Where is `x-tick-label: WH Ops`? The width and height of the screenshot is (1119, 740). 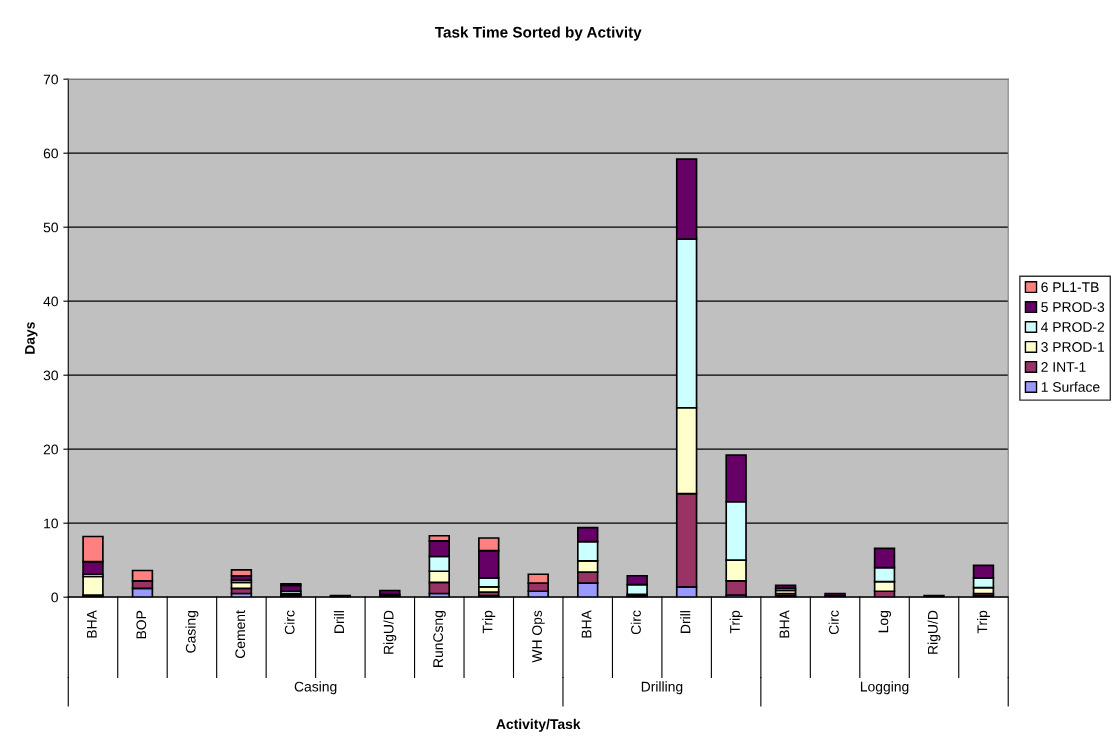 x-tick-label: WH Ops is located at coordinates (538, 636).